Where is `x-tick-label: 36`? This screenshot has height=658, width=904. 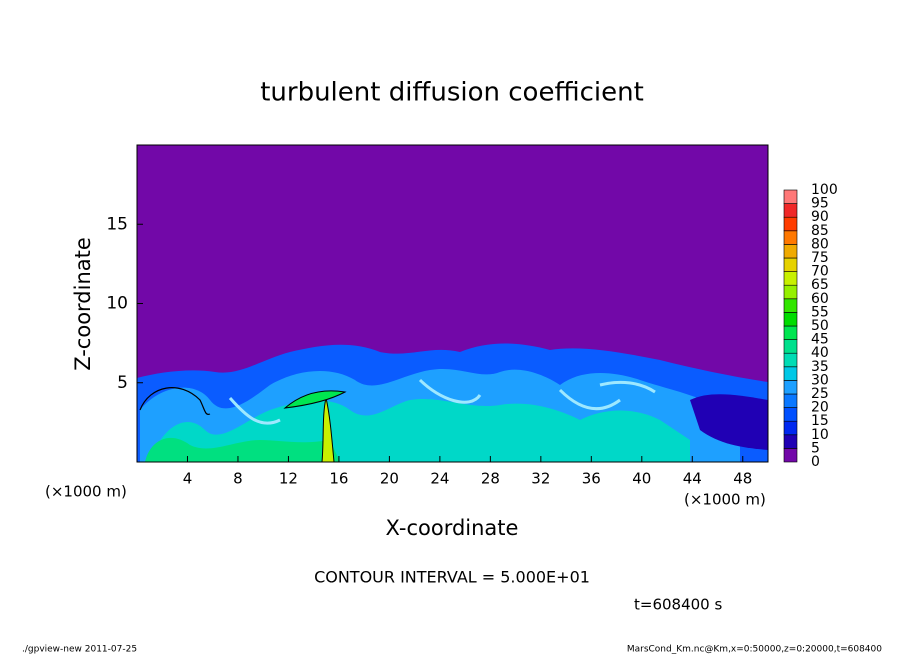
x-tick-label: 36 is located at coordinates (591, 479).